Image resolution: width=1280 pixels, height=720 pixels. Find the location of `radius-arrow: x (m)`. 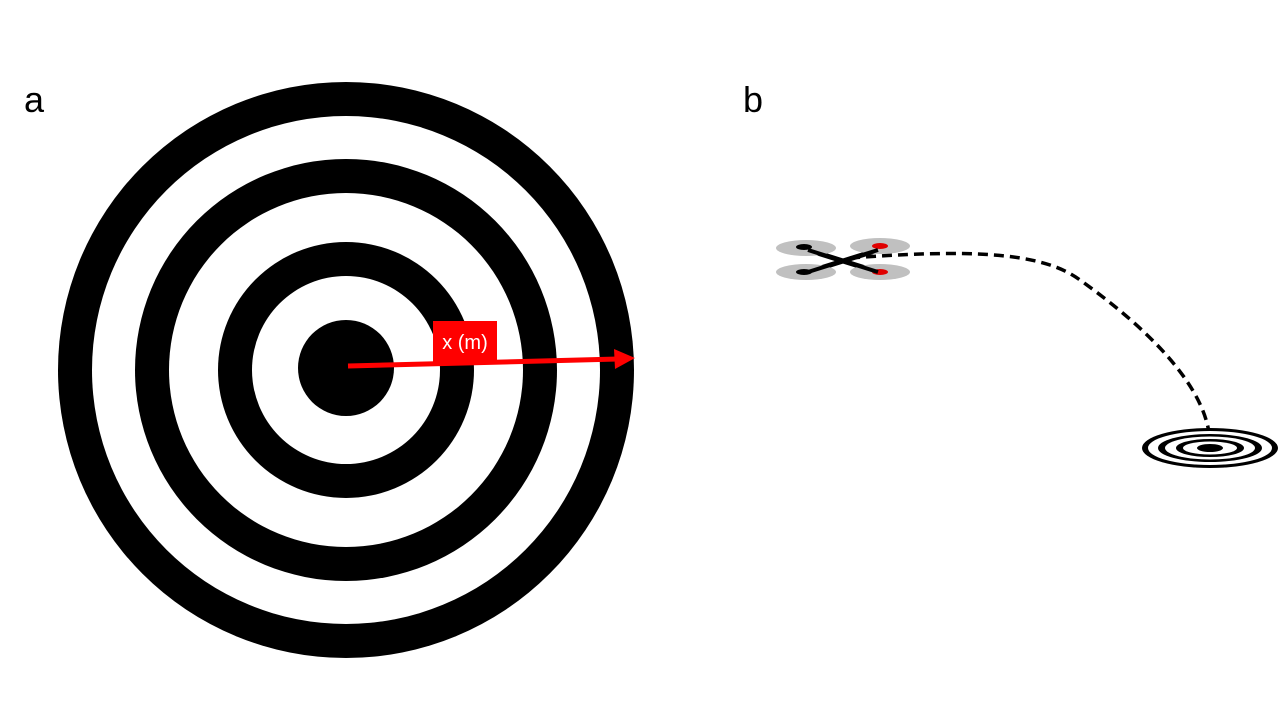

radius-arrow: x (m) is located at coordinates (491, 345).